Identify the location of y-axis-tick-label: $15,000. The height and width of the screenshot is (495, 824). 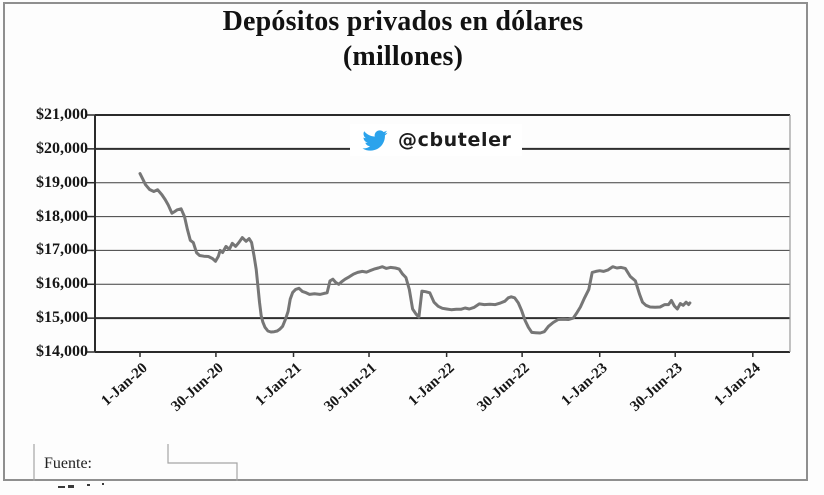
(62, 318).